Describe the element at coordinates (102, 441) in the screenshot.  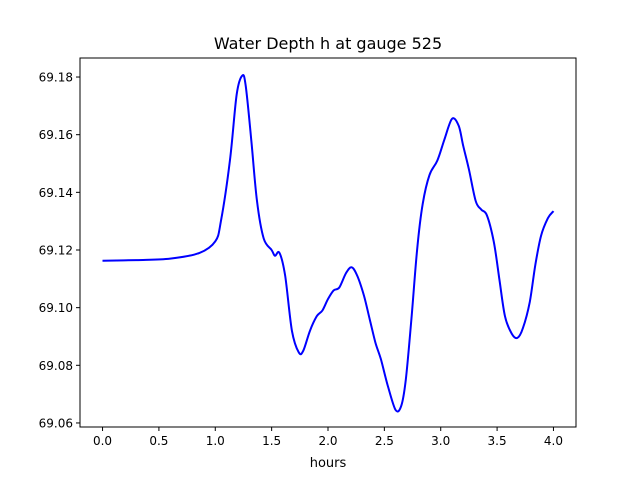
I see `x-tick-label: 0.0` at that location.